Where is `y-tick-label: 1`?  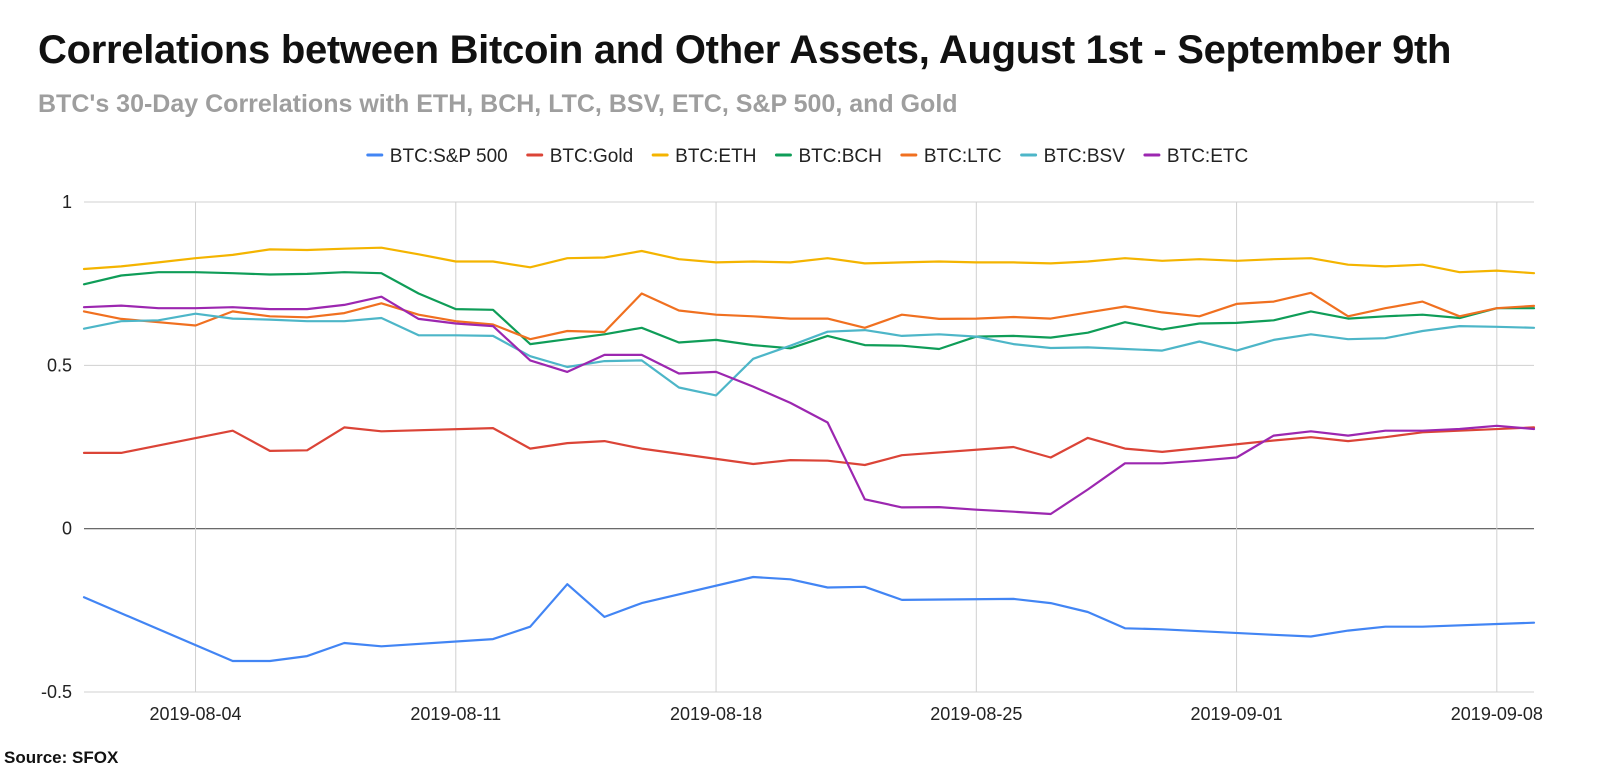
y-tick-label: 1 is located at coordinates (67, 202).